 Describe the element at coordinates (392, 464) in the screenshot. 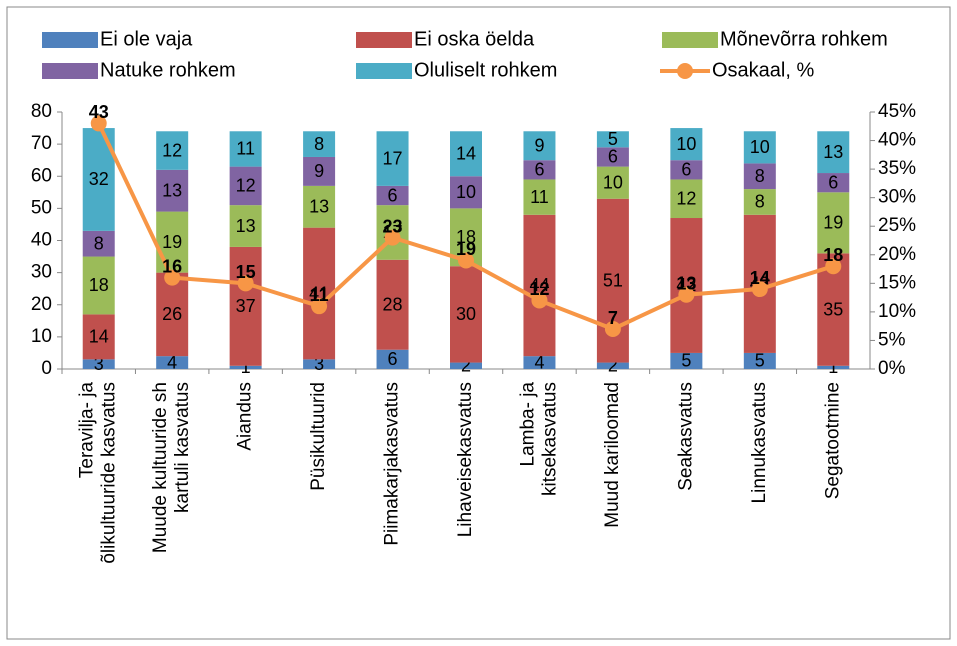

I see `x-tick-label: Piimakarjakasvatus` at that location.